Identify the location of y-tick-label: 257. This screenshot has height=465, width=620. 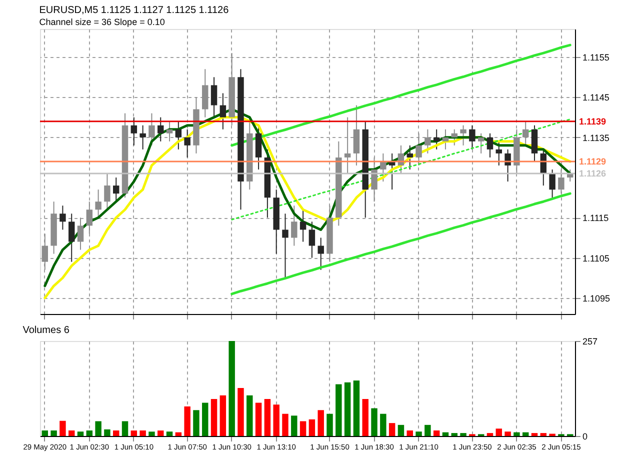
(590, 341).